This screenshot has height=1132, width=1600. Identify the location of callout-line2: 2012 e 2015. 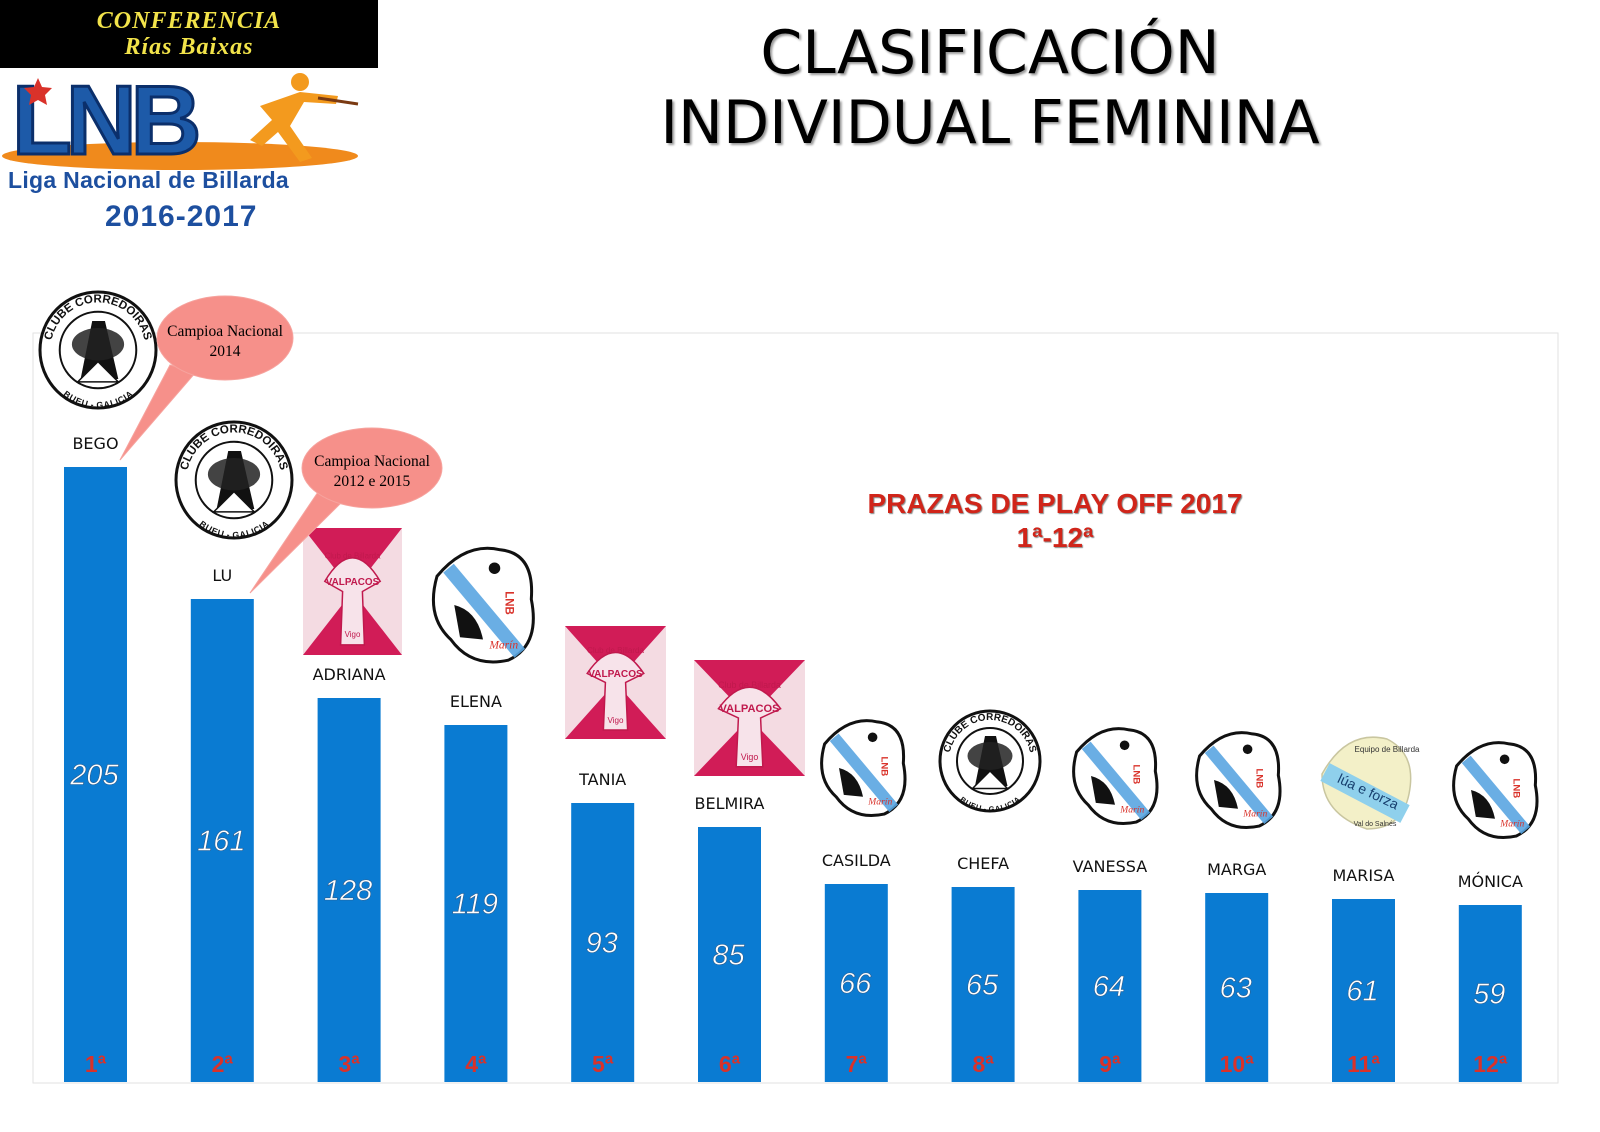
(372, 481).